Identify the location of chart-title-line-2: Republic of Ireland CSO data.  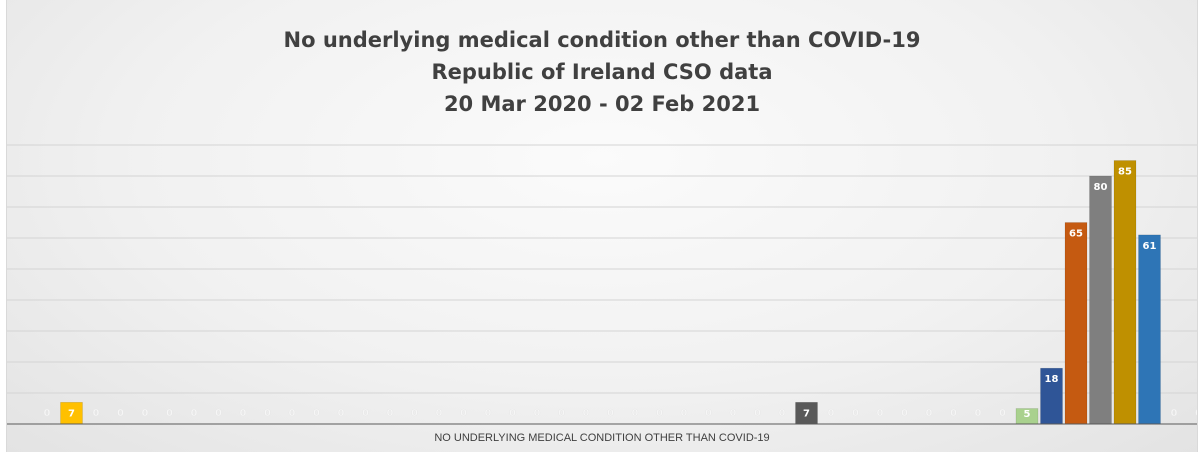
(602, 72).